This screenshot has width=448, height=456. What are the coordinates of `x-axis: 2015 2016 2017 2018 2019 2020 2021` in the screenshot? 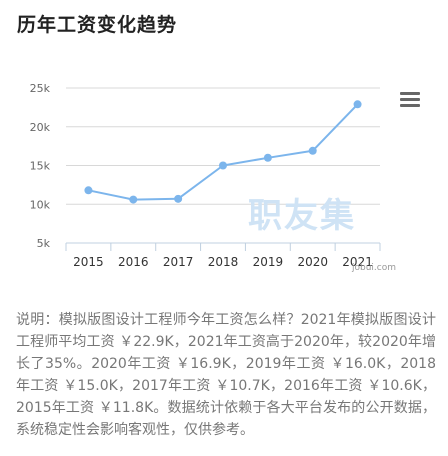 It's located at (223, 255).